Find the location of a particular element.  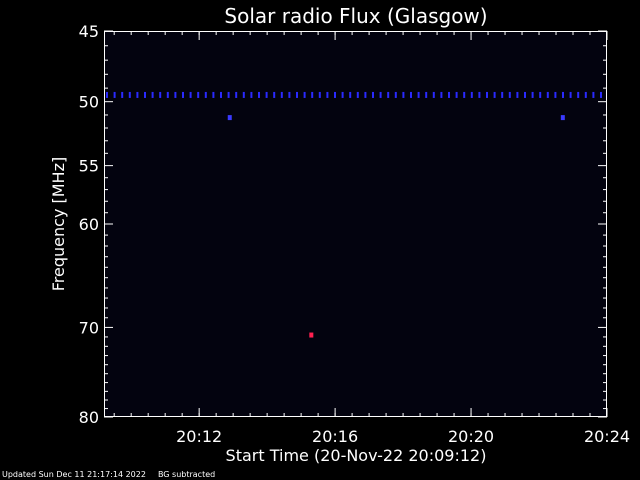

updated-timestamp: Updated Sun Dec 11 21:17:14 2022 is located at coordinates (74, 474).